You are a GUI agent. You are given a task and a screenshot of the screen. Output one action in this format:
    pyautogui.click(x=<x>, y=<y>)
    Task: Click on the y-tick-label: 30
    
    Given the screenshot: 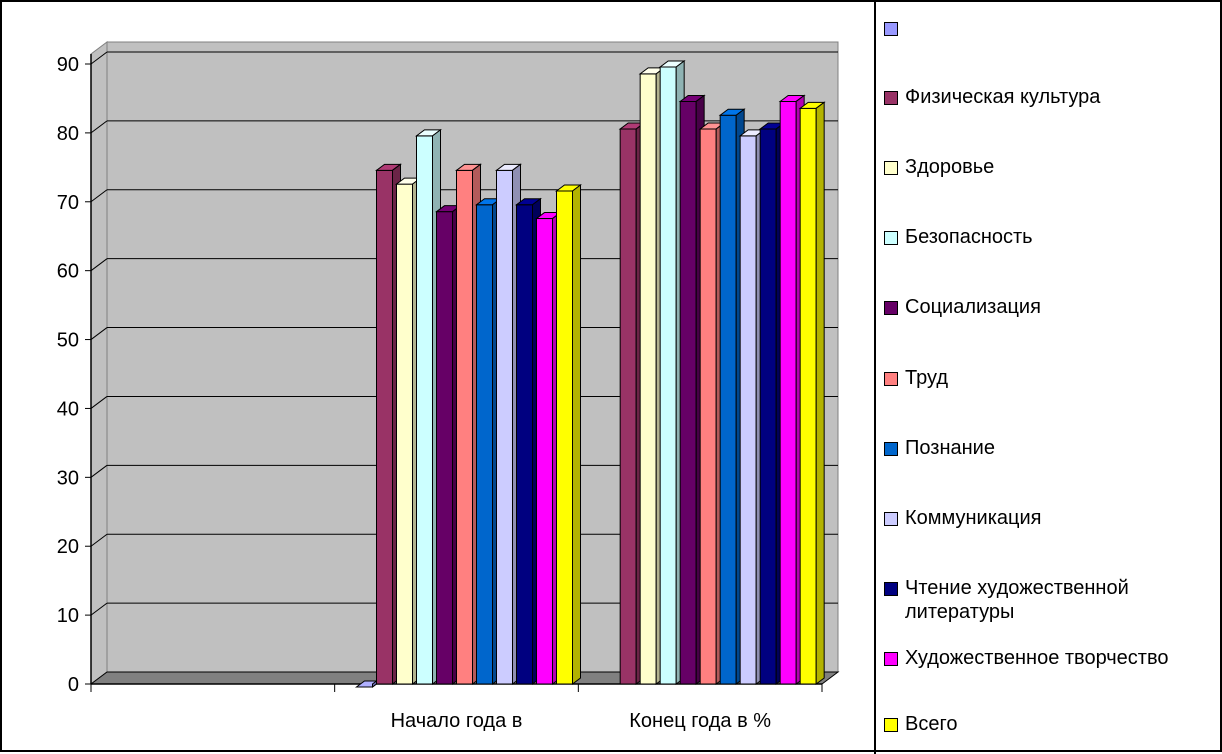 What is the action you would take?
    pyautogui.click(x=68, y=478)
    